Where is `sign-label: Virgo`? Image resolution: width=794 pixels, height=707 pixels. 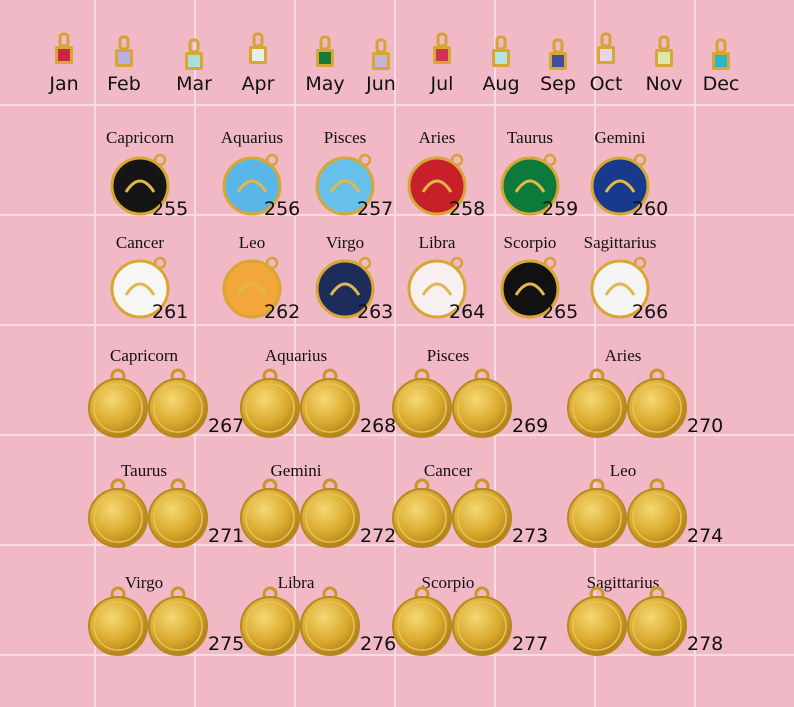 sign-label: Virgo is located at coordinates (144, 582).